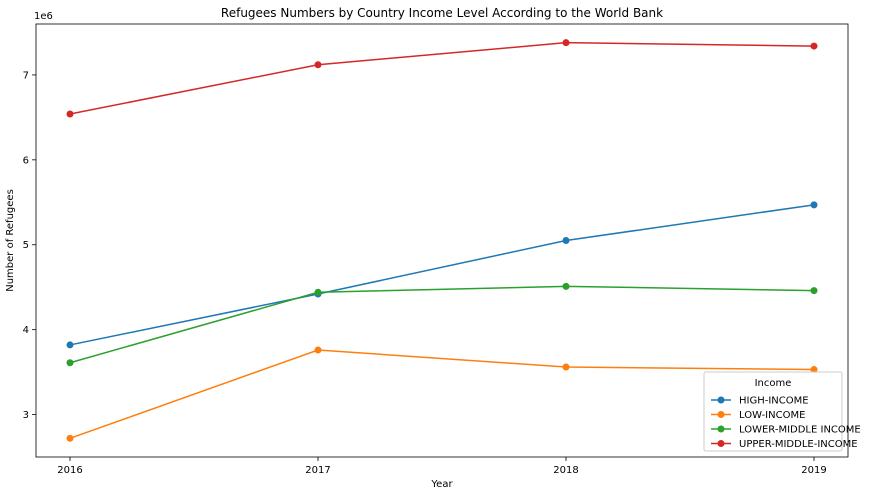 The image size is (877, 494). What do you see at coordinates (26, 415) in the screenshot?
I see `y-tick-label: 3` at bounding box center [26, 415].